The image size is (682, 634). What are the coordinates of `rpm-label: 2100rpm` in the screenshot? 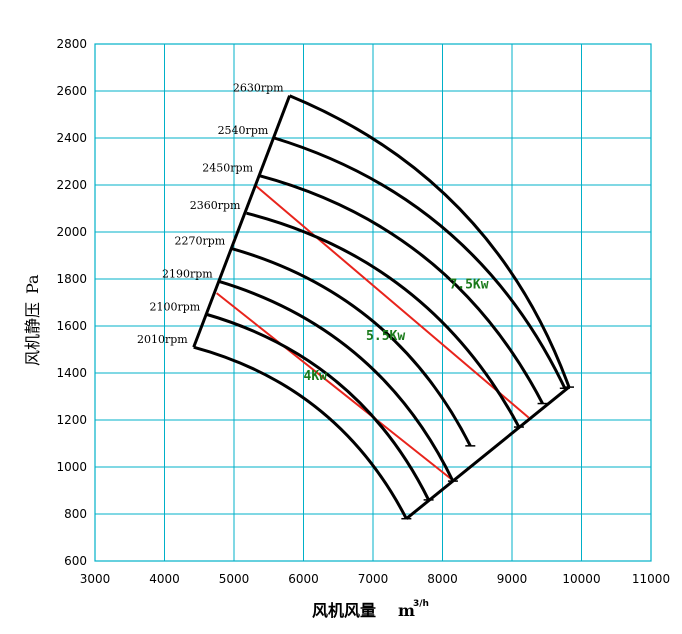 It's located at (174, 306).